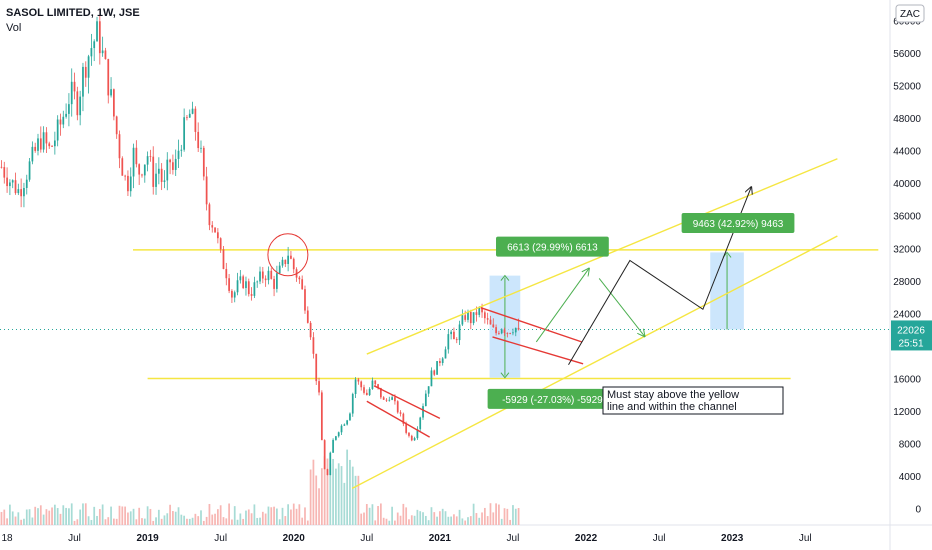 The image size is (932, 550). I want to click on projection-arrow, so click(562, 306).